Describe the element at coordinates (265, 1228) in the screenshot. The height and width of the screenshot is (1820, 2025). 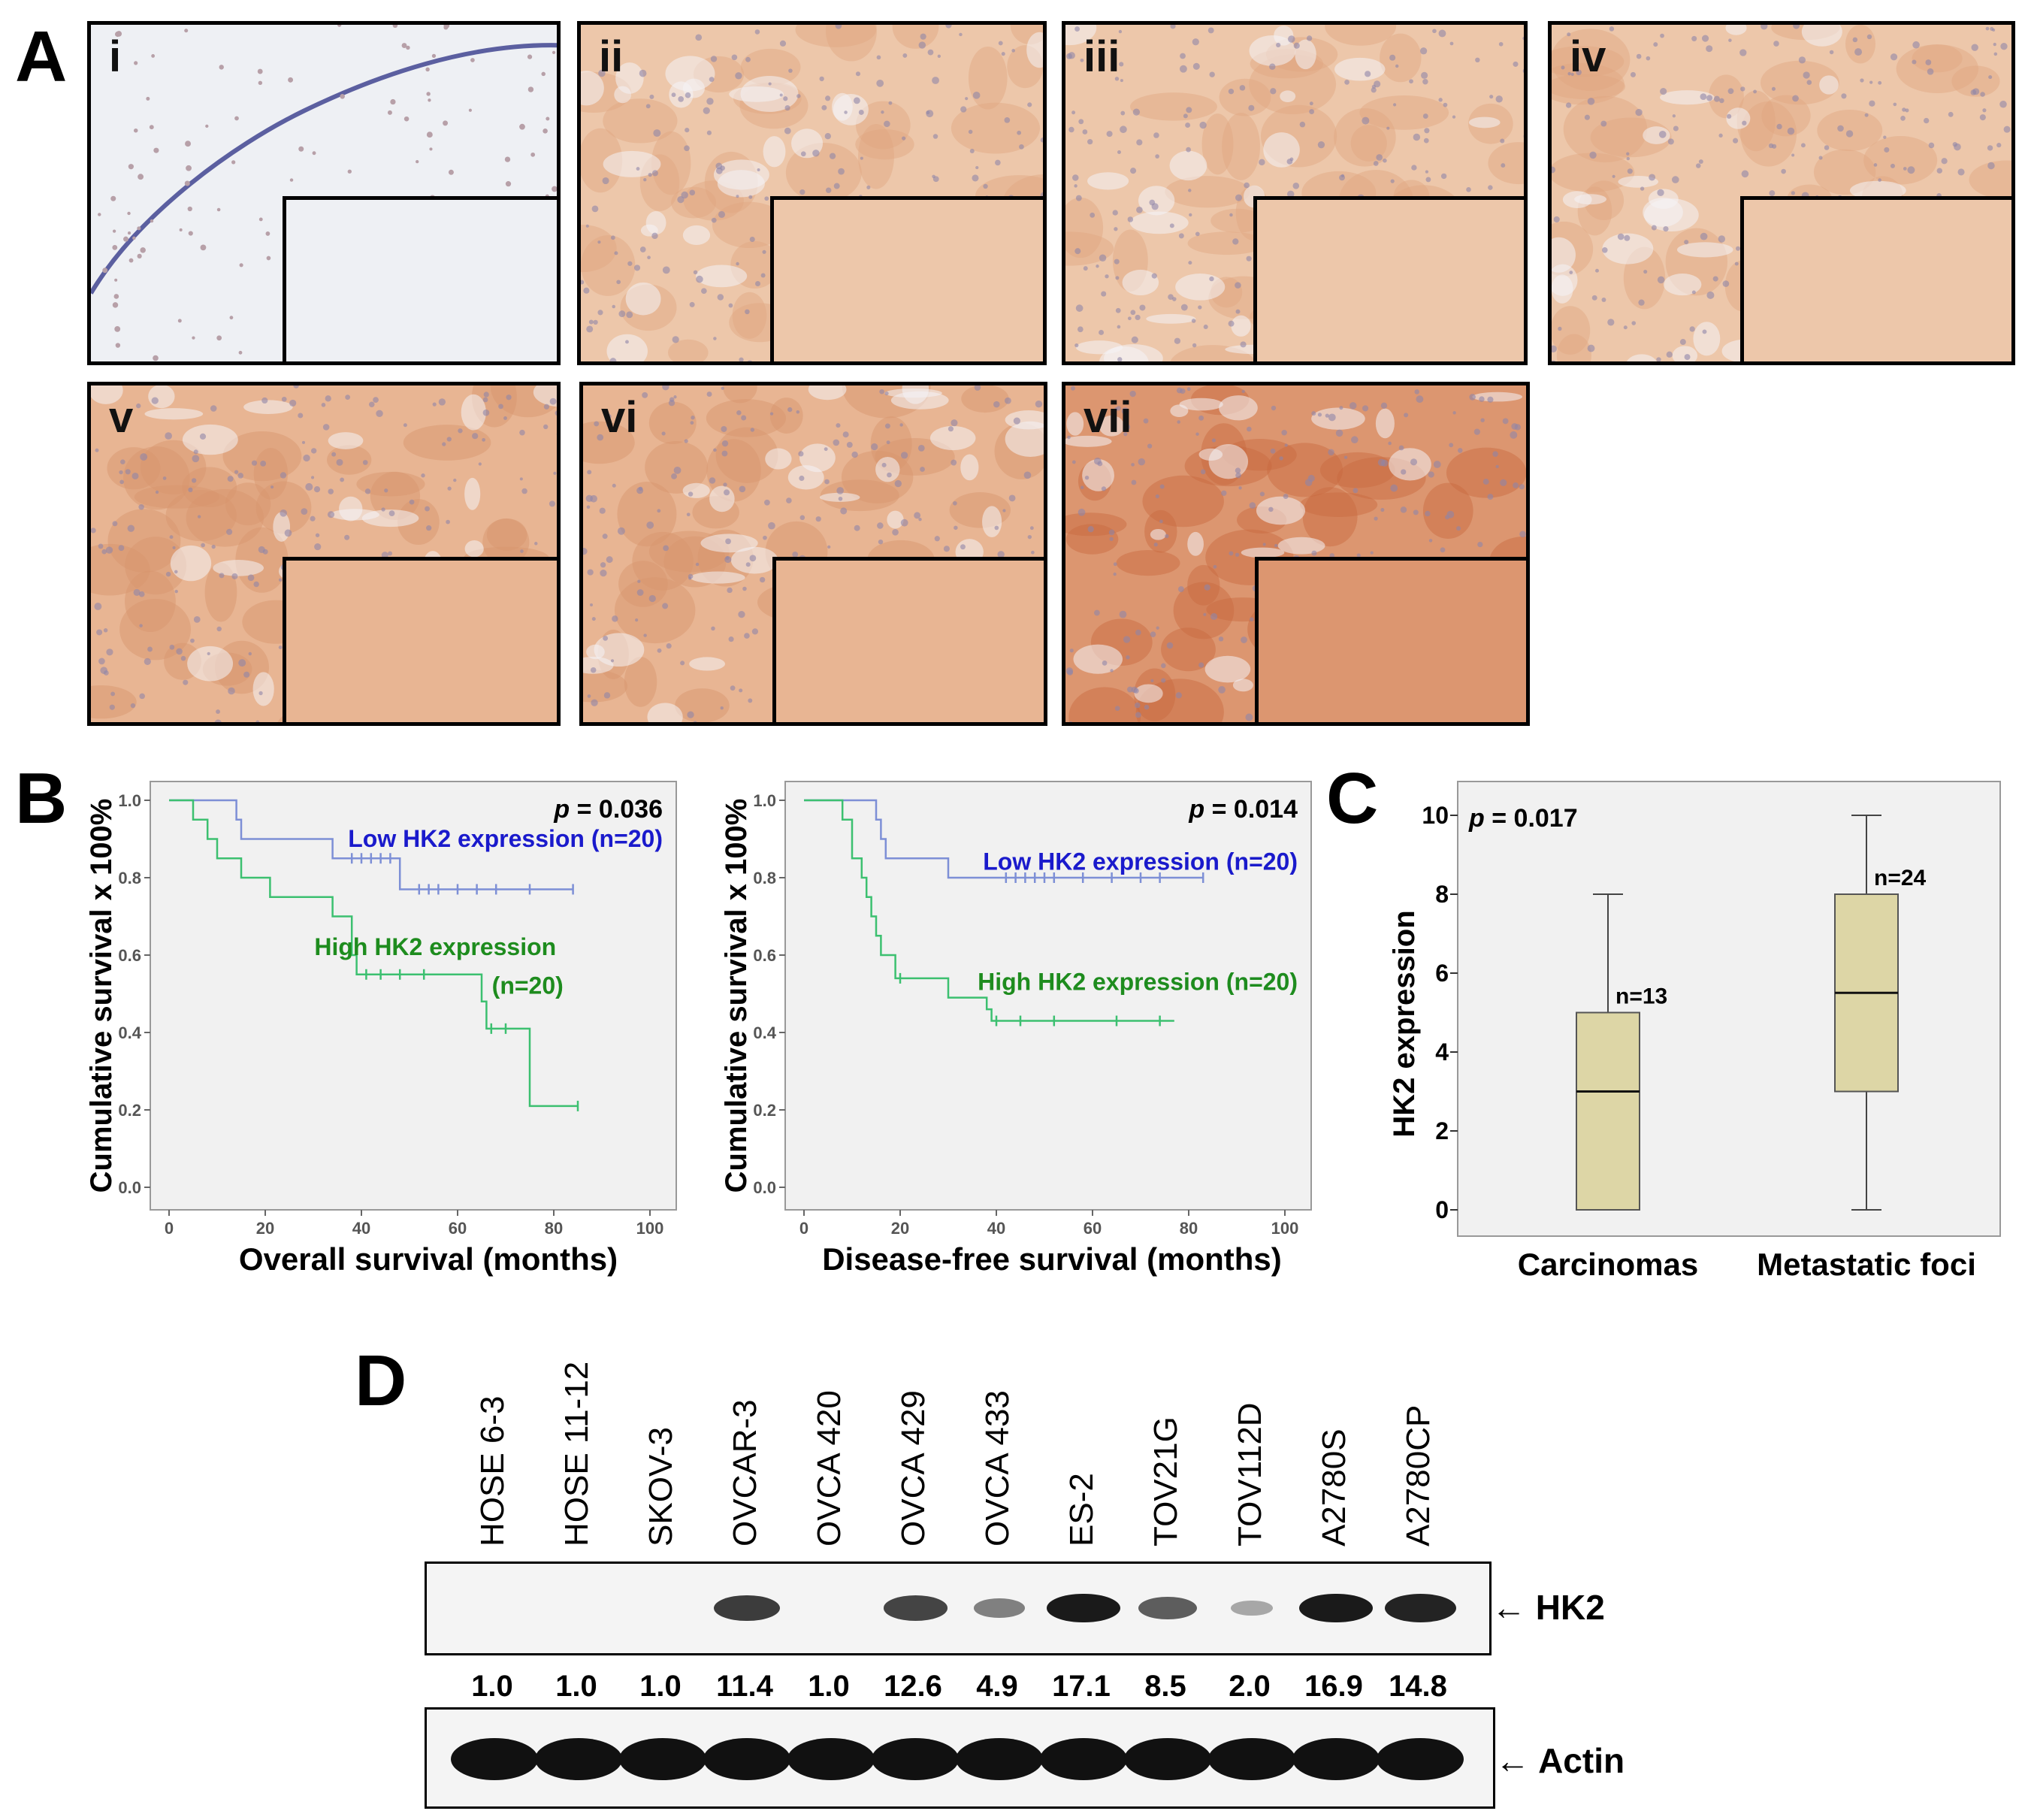
I see `x-tick-label: 20` at that location.